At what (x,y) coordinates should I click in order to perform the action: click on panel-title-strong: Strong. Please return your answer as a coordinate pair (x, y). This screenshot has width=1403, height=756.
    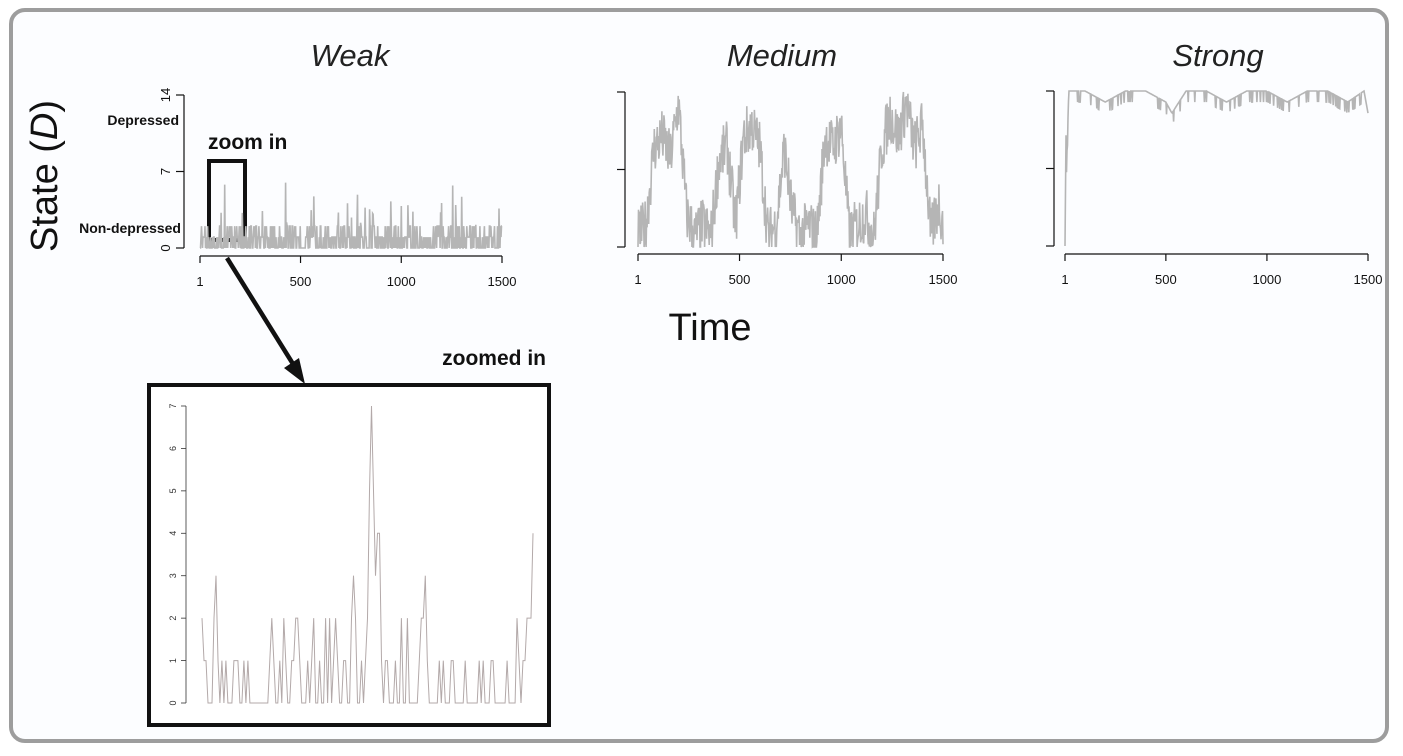
    Looking at the image, I should click on (1217, 55).